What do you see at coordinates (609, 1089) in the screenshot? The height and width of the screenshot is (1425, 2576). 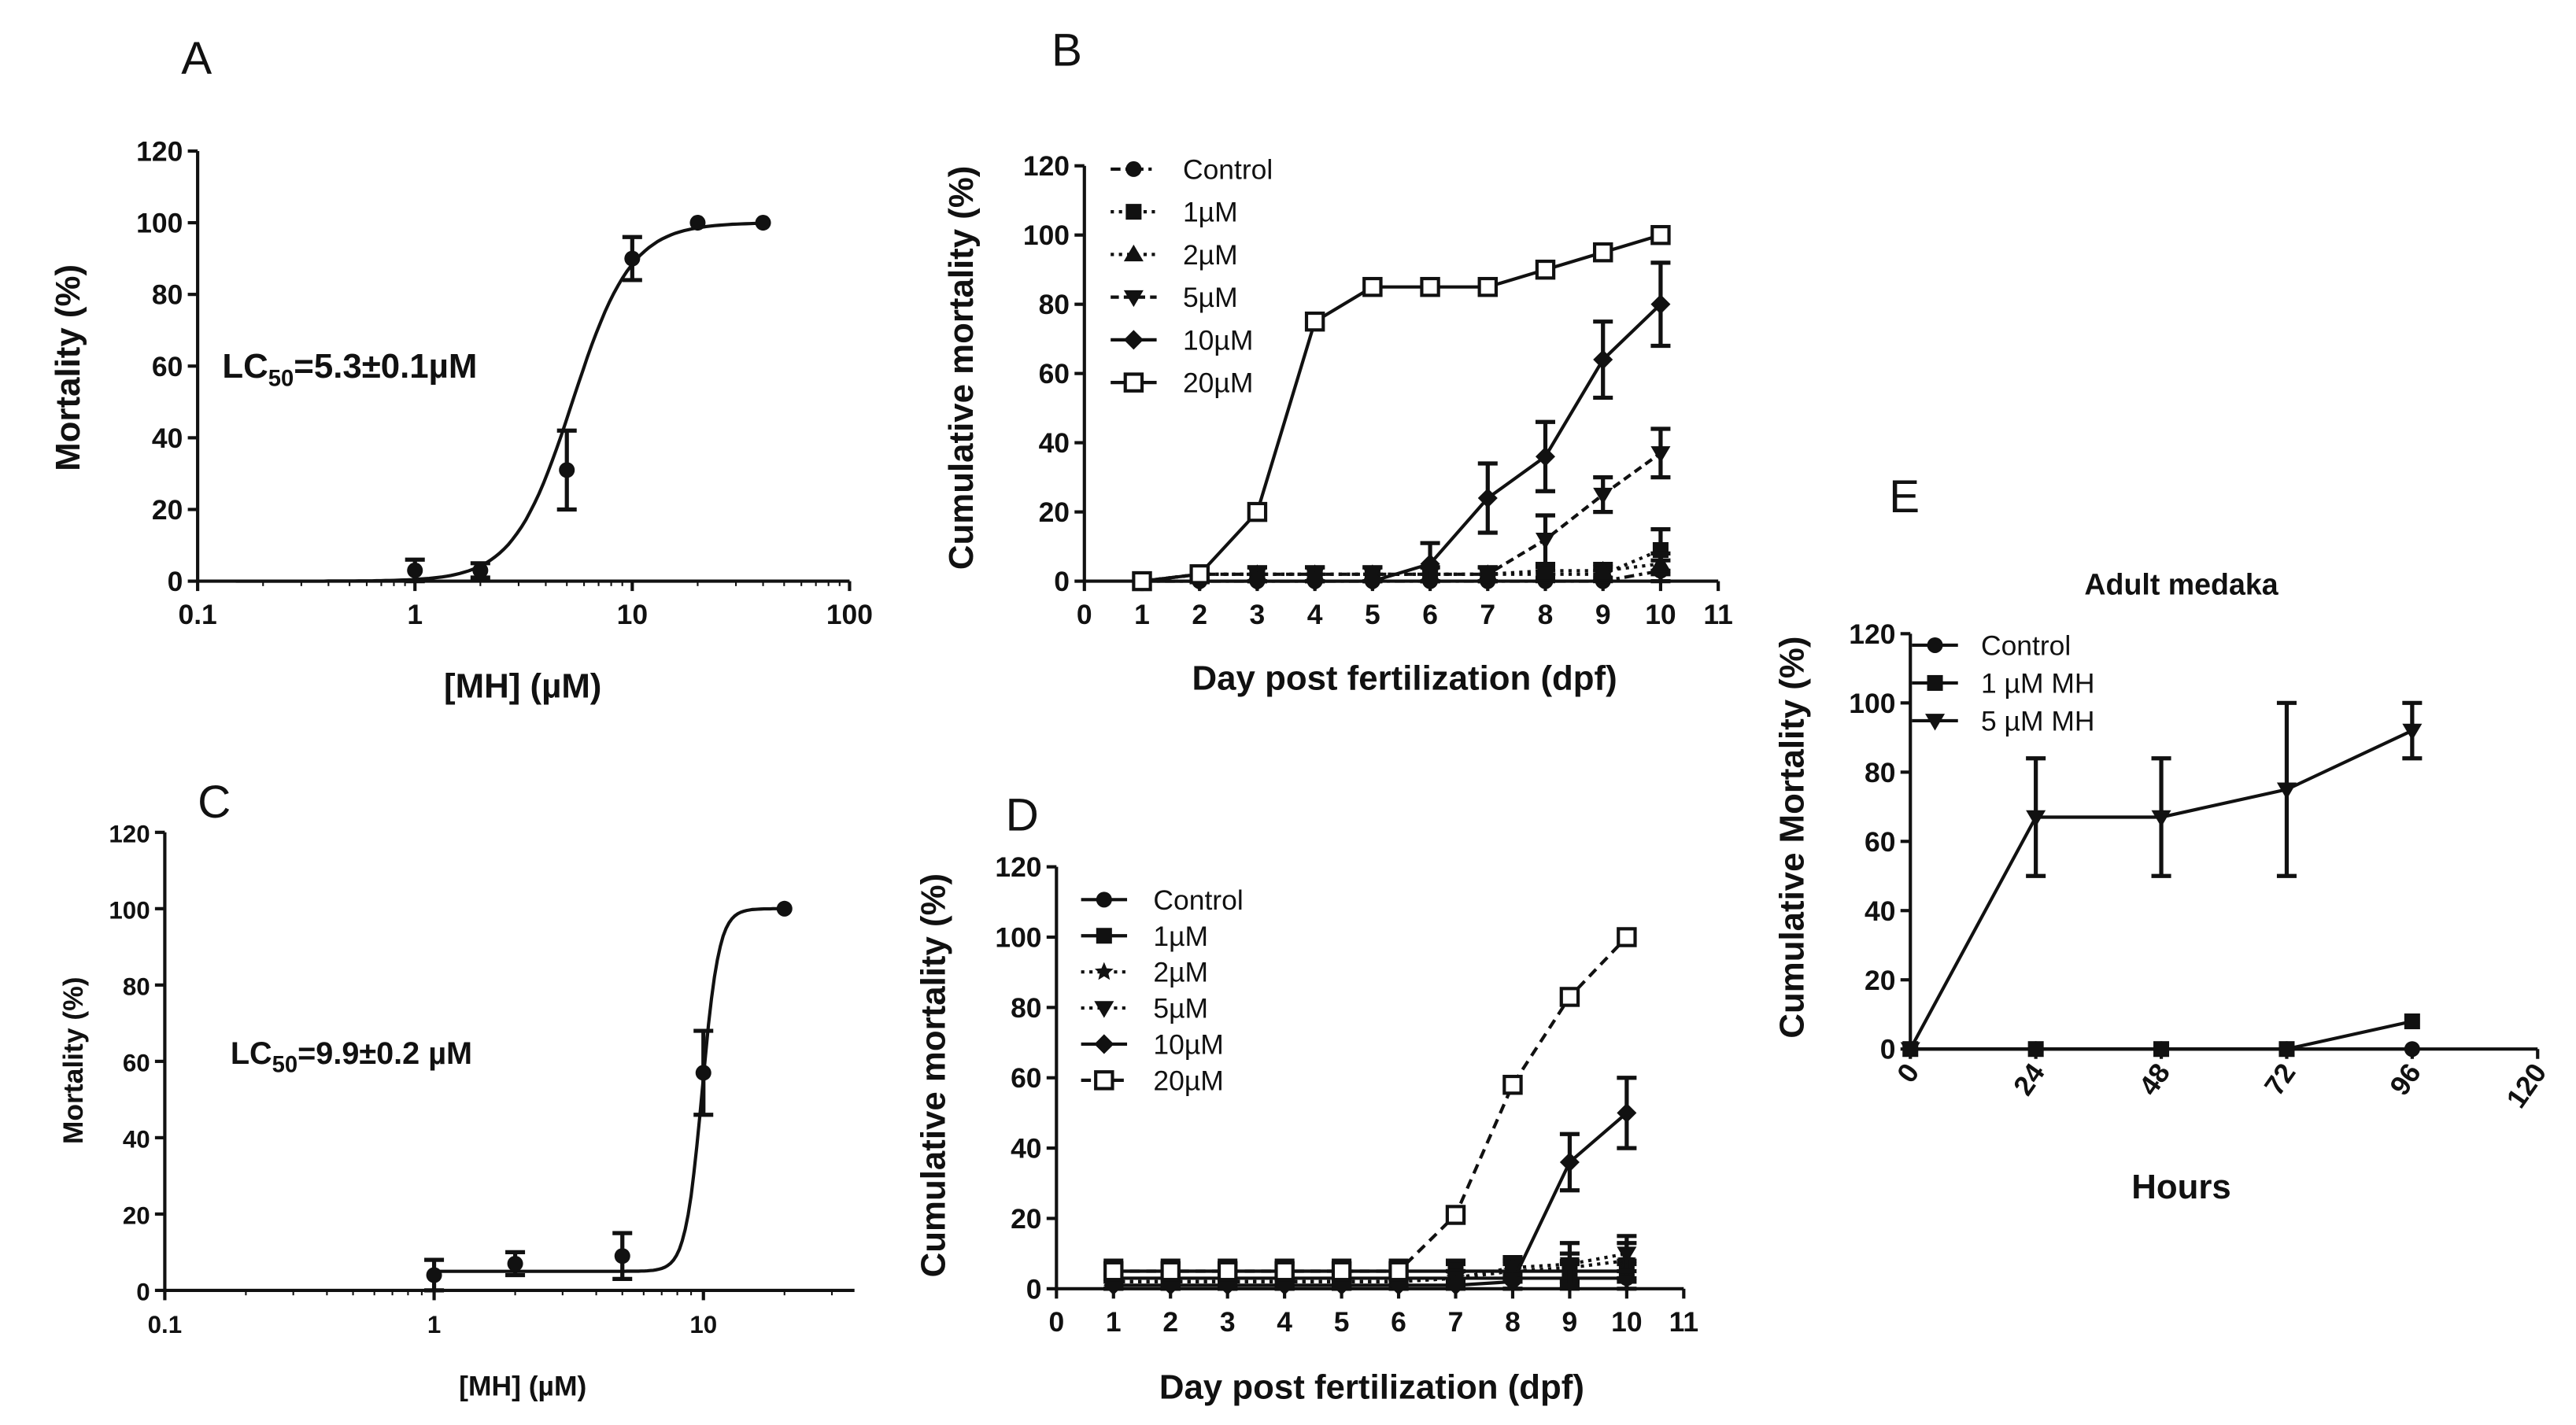 I see `fit-curve` at bounding box center [609, 1089].